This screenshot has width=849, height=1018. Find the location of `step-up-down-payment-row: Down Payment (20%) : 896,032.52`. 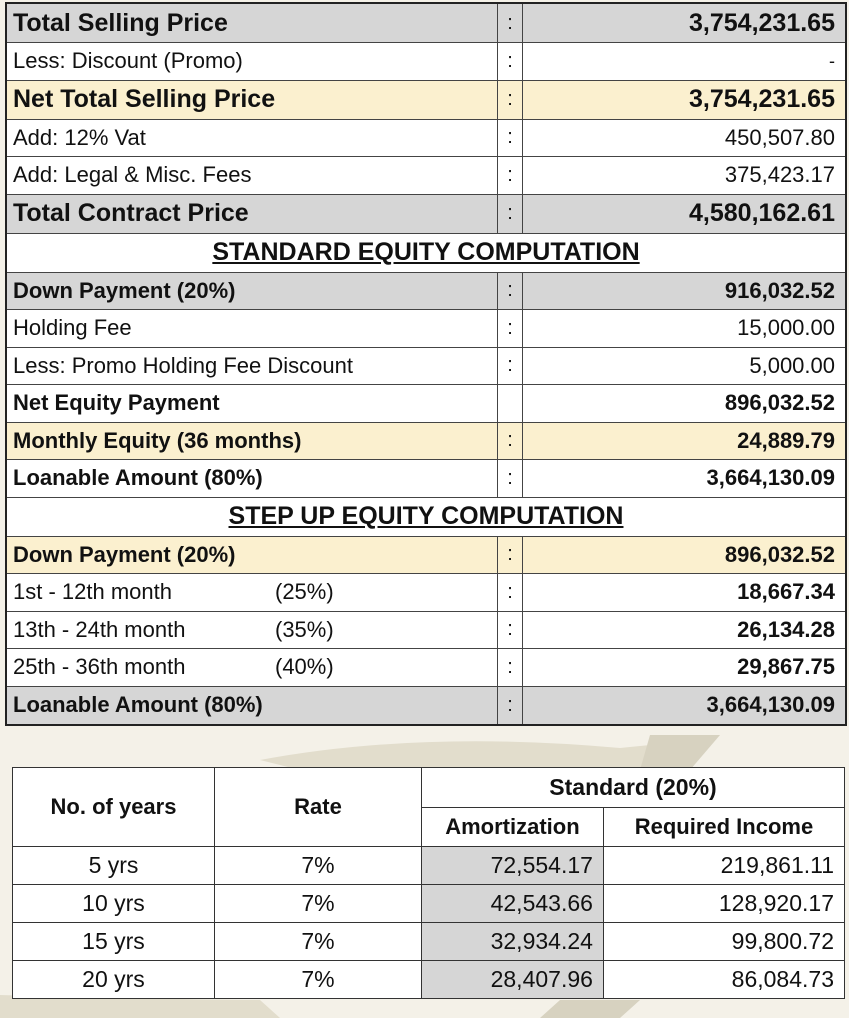

step-up-down-payment-row: Down Payment (20%) : 896,032.52 is located at coordinates (426, 555).